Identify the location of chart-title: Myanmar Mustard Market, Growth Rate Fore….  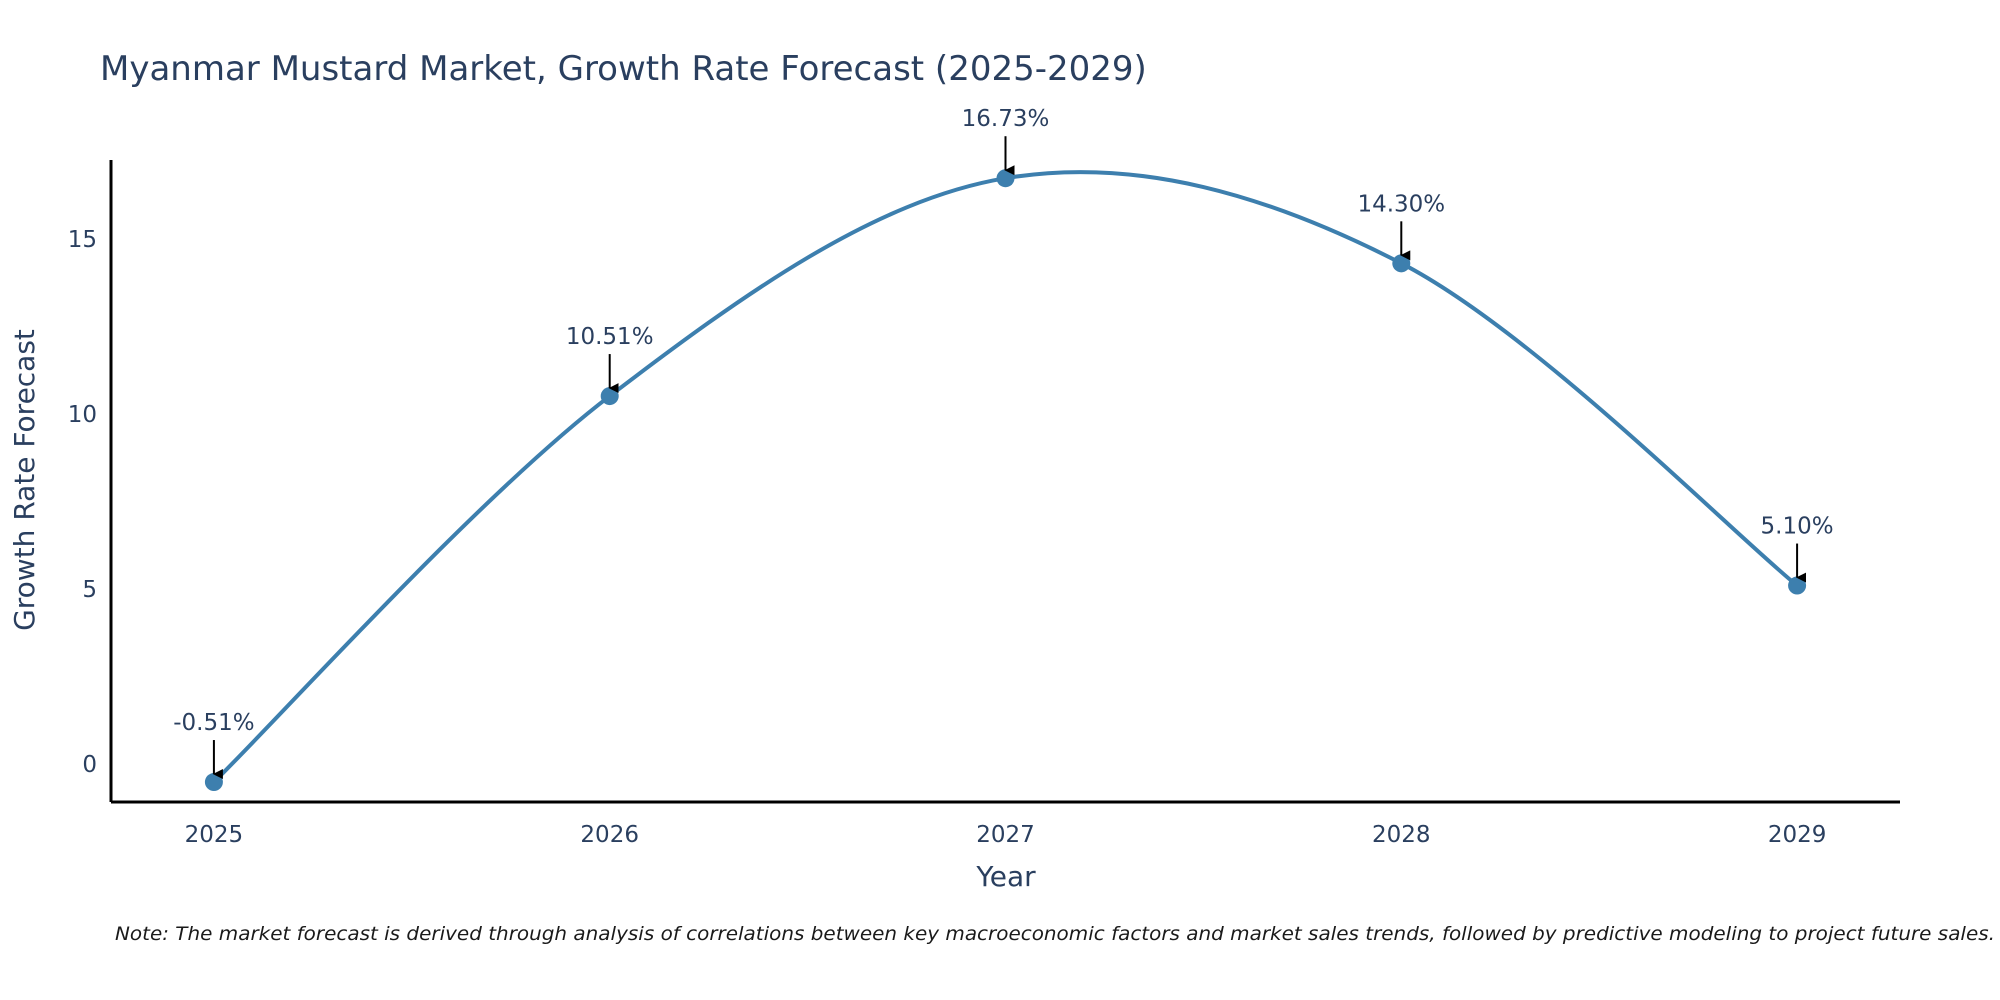
(623, 69).